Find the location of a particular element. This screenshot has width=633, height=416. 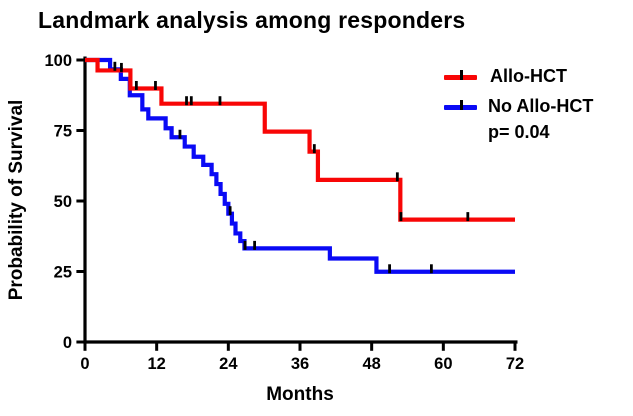

x-tick-label: 36 is located at coordinates (300, 364).